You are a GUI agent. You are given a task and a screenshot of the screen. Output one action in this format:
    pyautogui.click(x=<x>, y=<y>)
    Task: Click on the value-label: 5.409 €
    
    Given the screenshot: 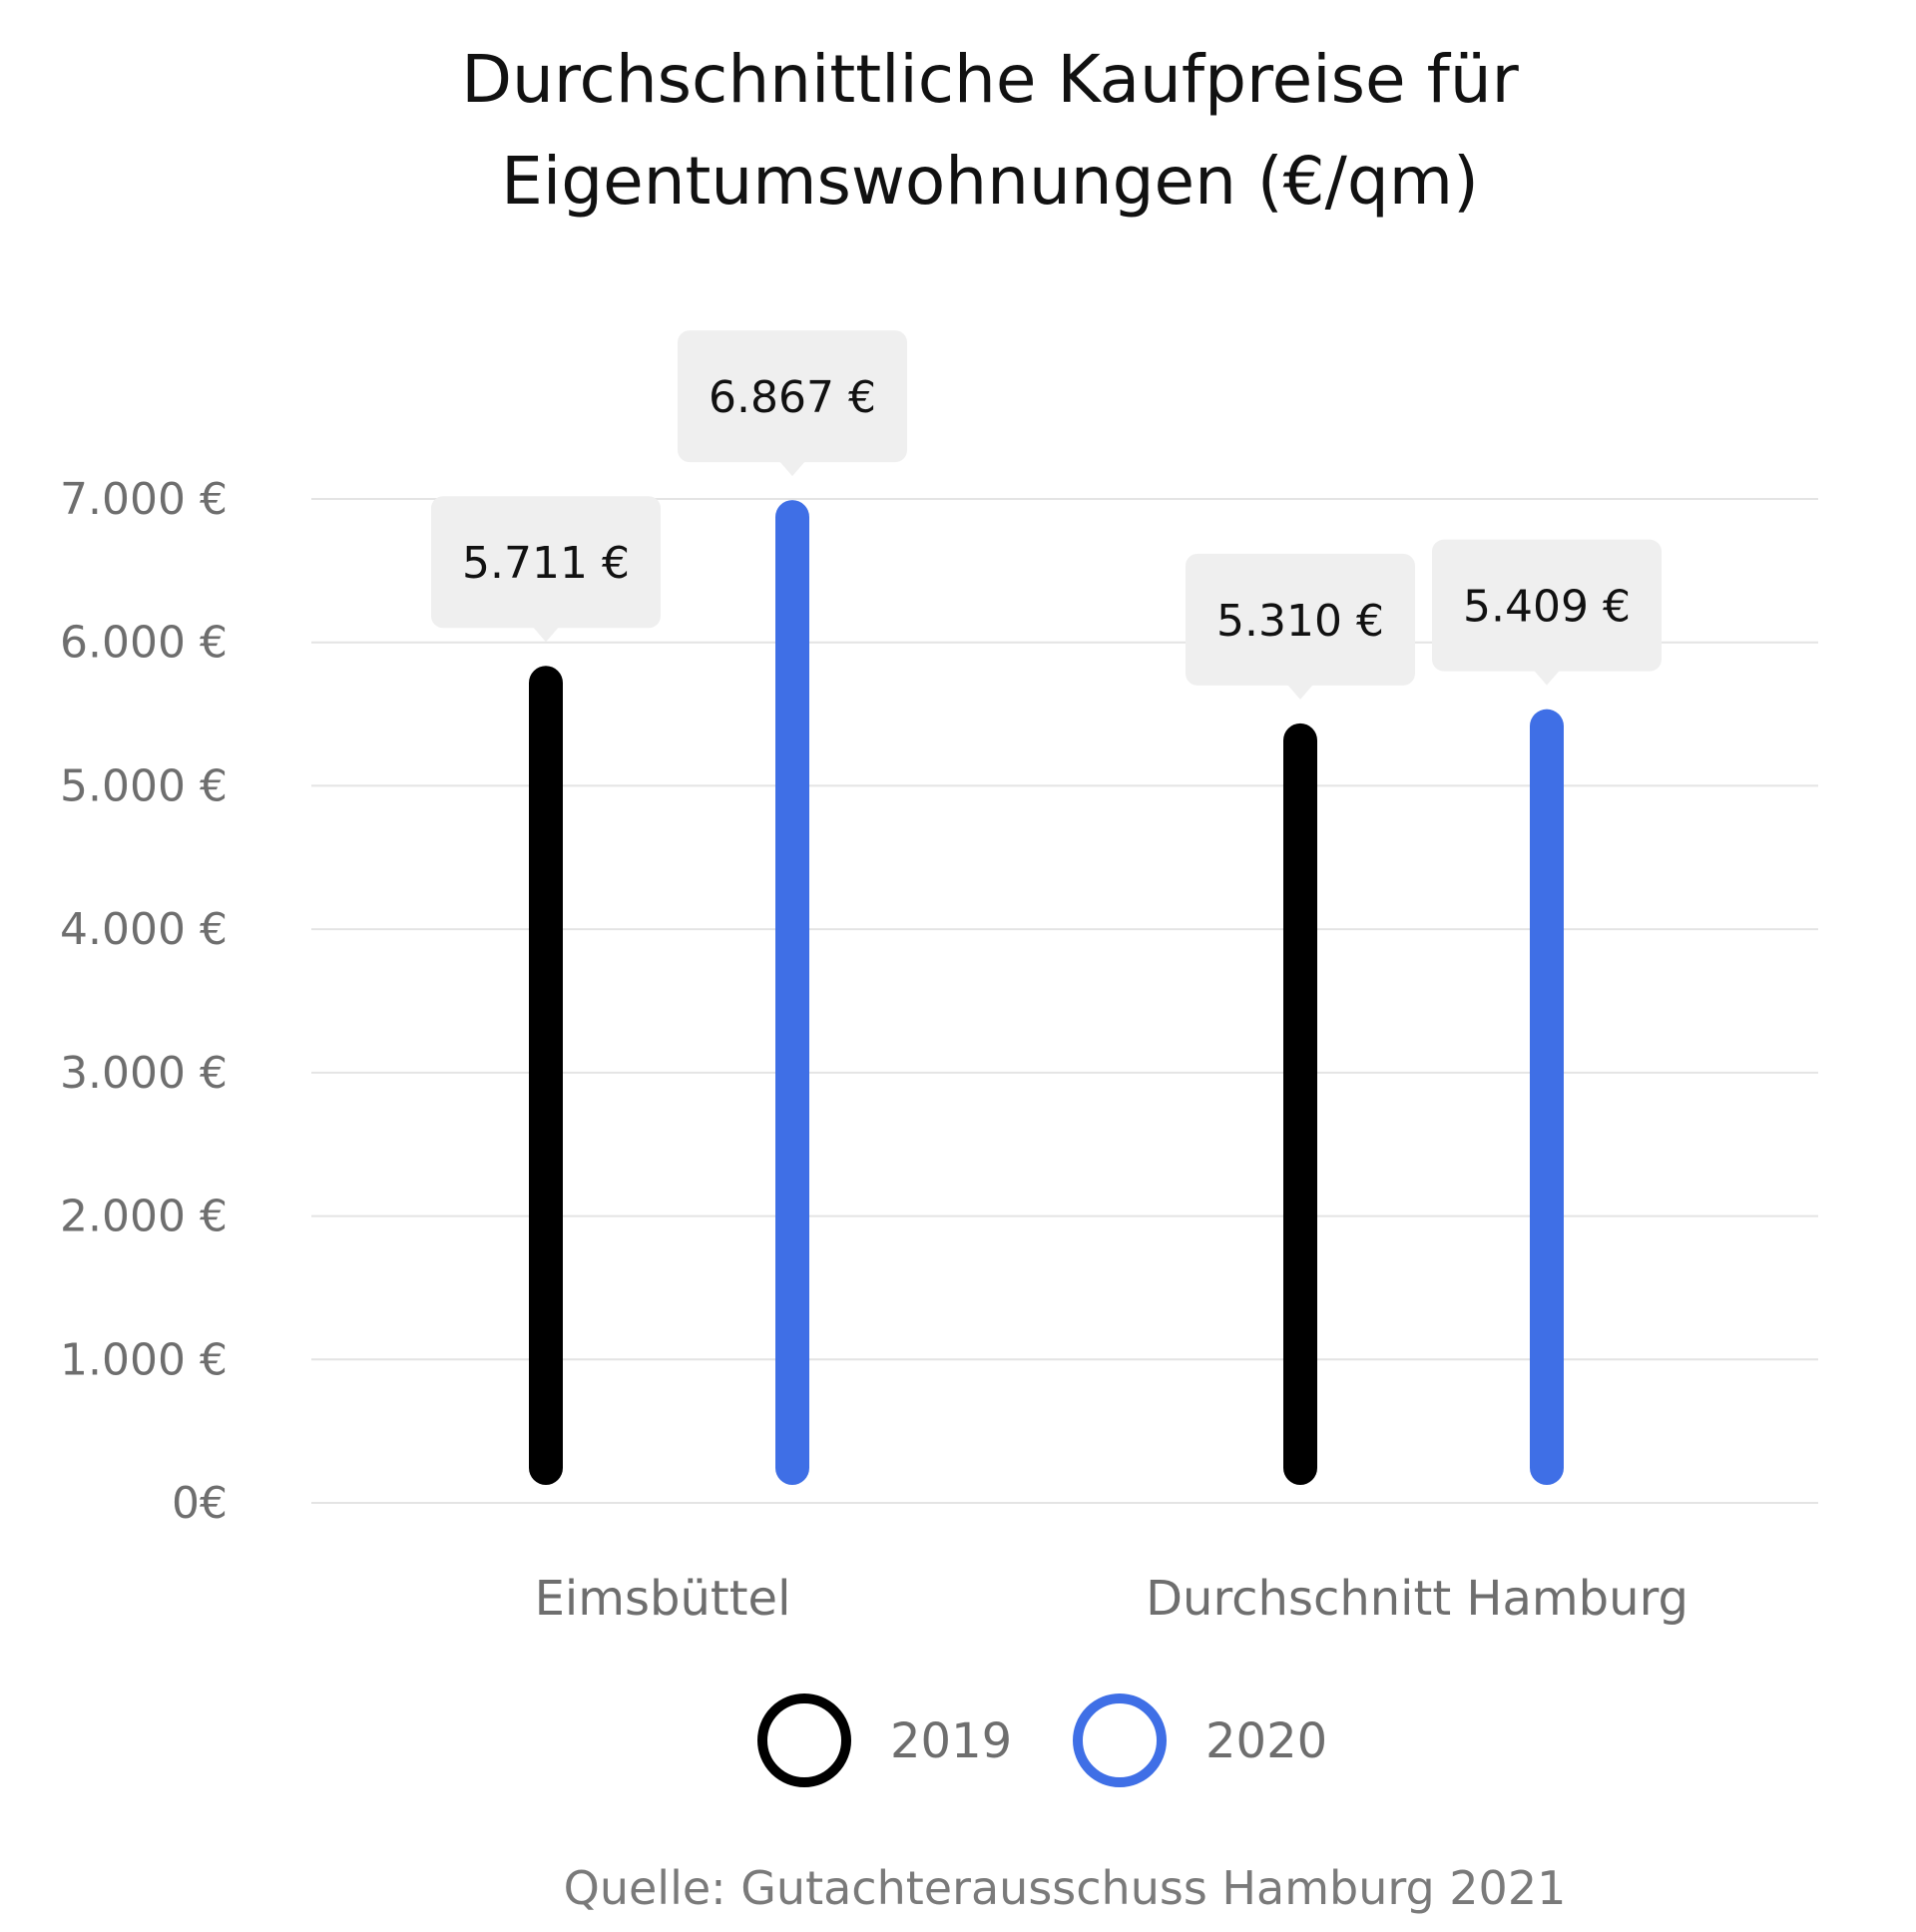 What is the action you would take?
    pyautogui.click(x=1547, y=607)
    